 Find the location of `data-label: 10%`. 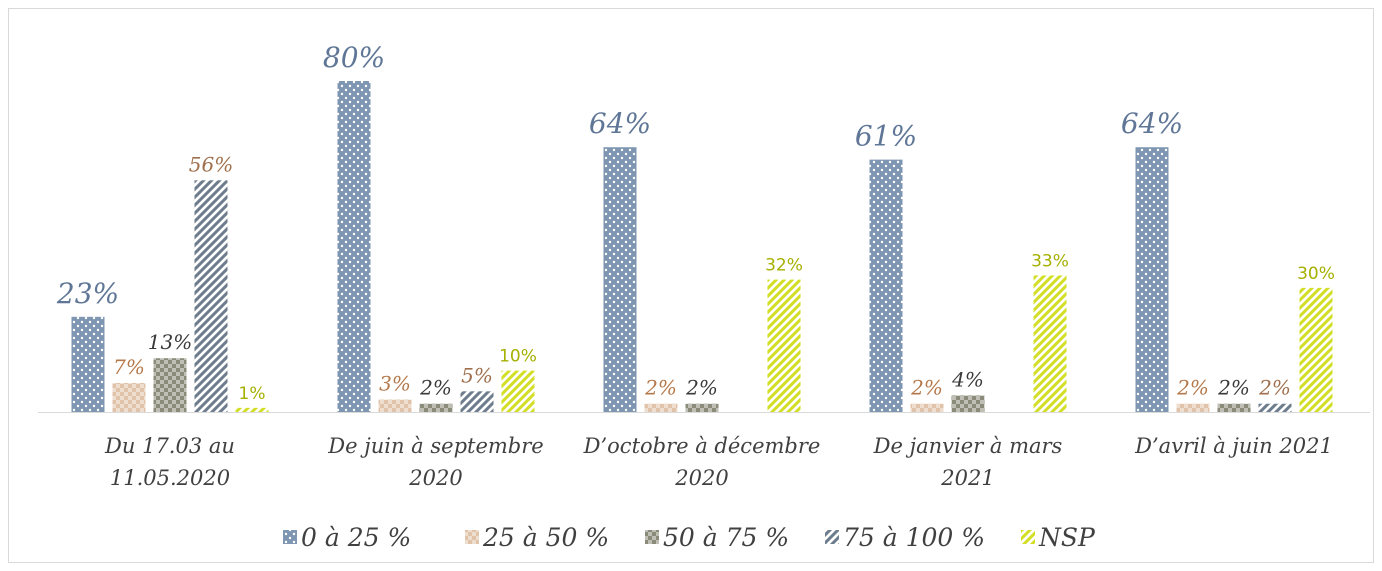

data-label: 10% is located at coordinates (518, 357).